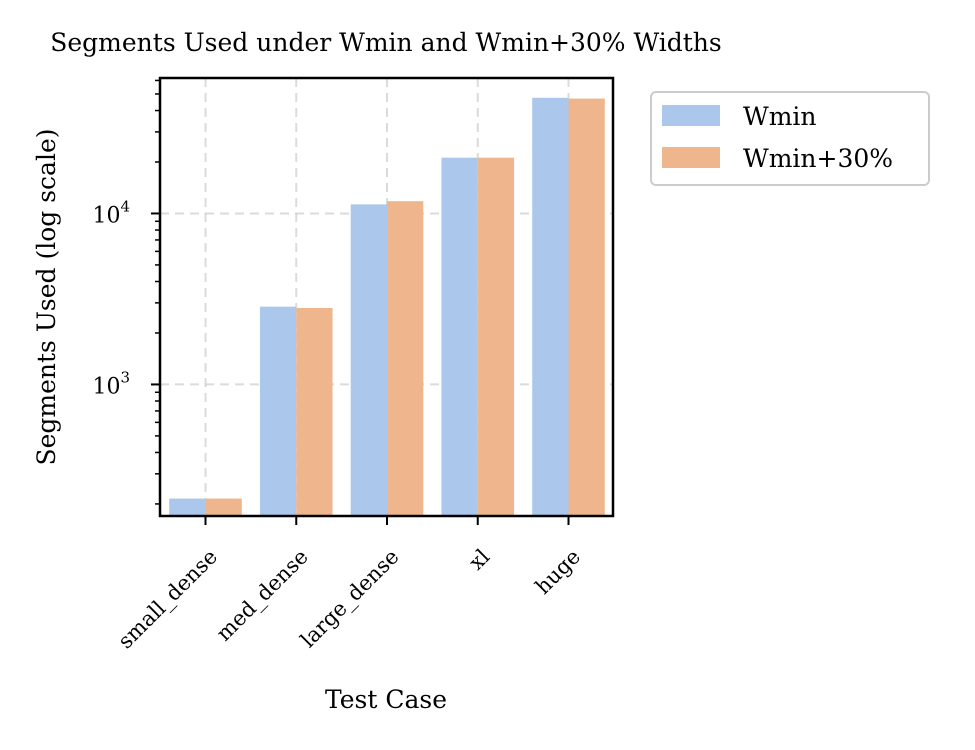 This screenshot has height=750, width=975. I want to click on legend-label-wmin-30: Wmin+30%, so click(818, 158).